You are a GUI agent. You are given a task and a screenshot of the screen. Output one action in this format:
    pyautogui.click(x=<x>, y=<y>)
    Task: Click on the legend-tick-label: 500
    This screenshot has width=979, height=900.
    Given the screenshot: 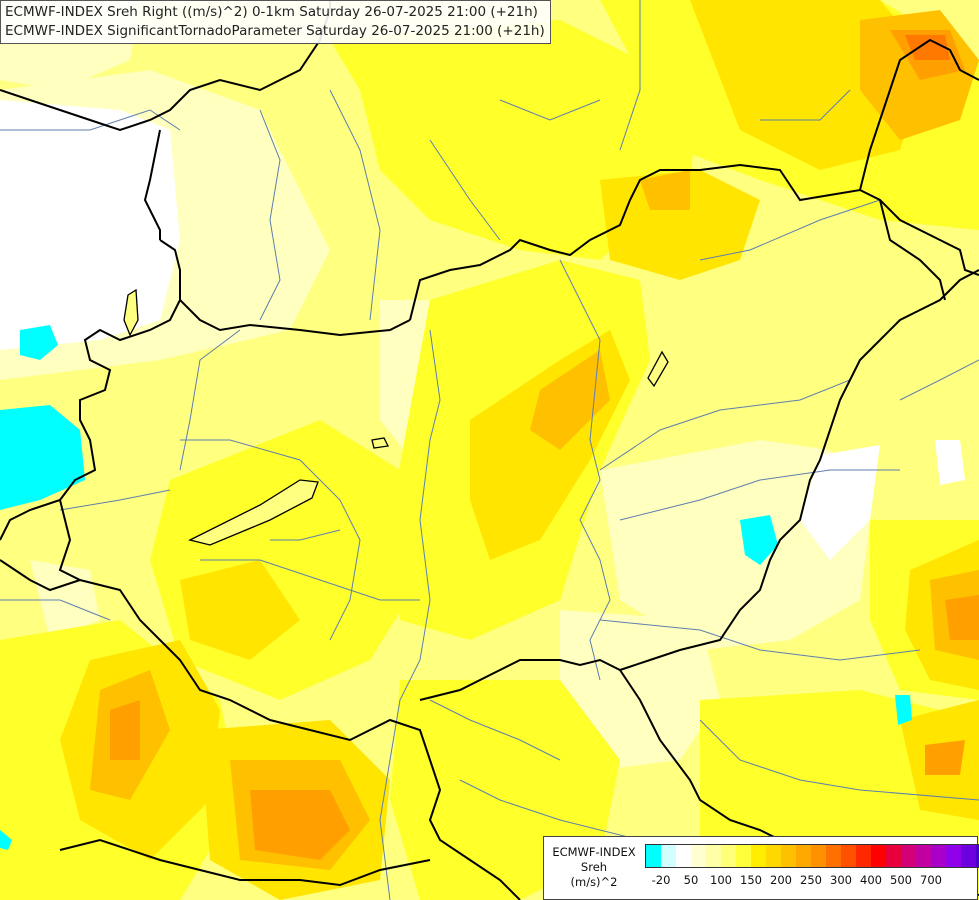 What is the action you would take?
    pyautogui.click(x=901, y=880)
    